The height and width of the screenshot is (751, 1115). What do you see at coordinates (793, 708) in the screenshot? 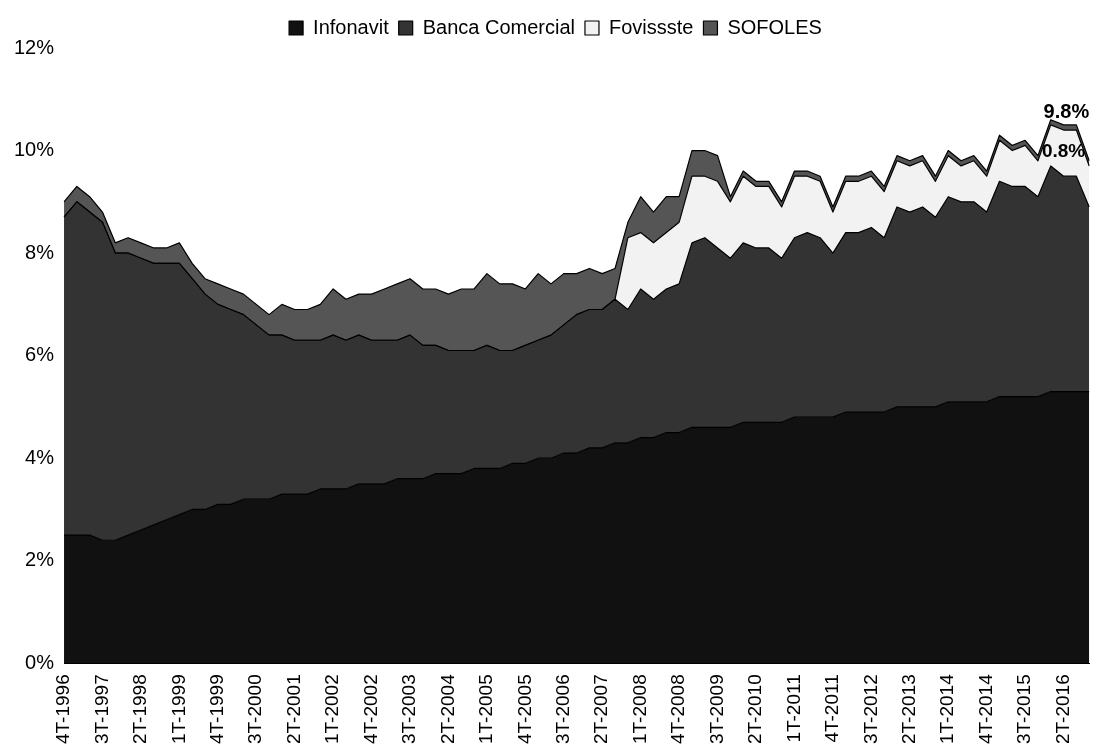
I see `x-tick-label: 1T-2011` at bounding box center [793, 708].